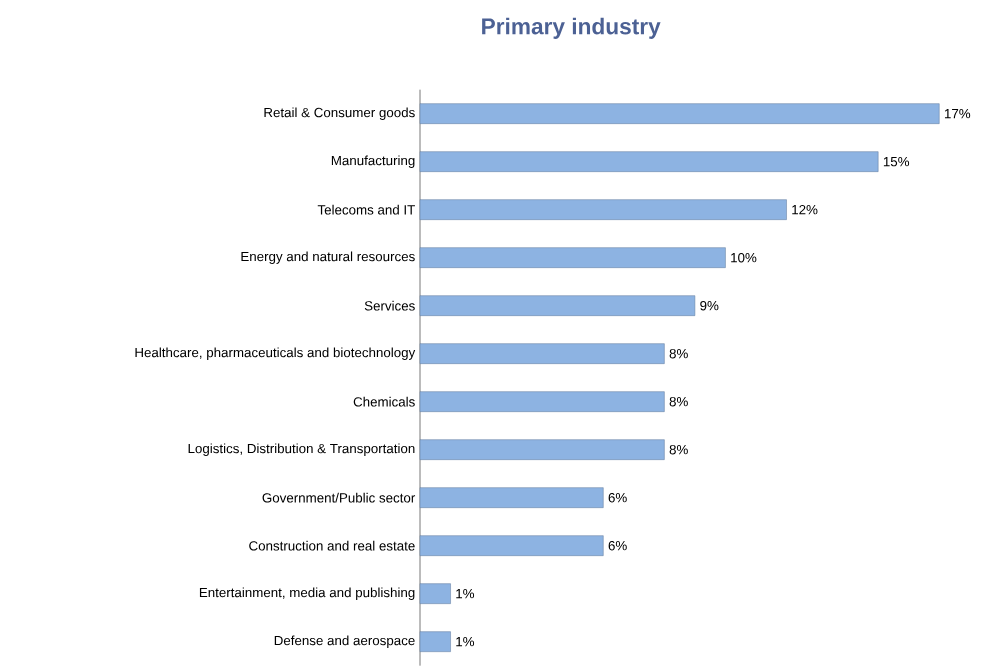 The height and width of the screenshot is (671, 1002). I want to click on y-tick-label: Construction and real estate, so click(332, 545).